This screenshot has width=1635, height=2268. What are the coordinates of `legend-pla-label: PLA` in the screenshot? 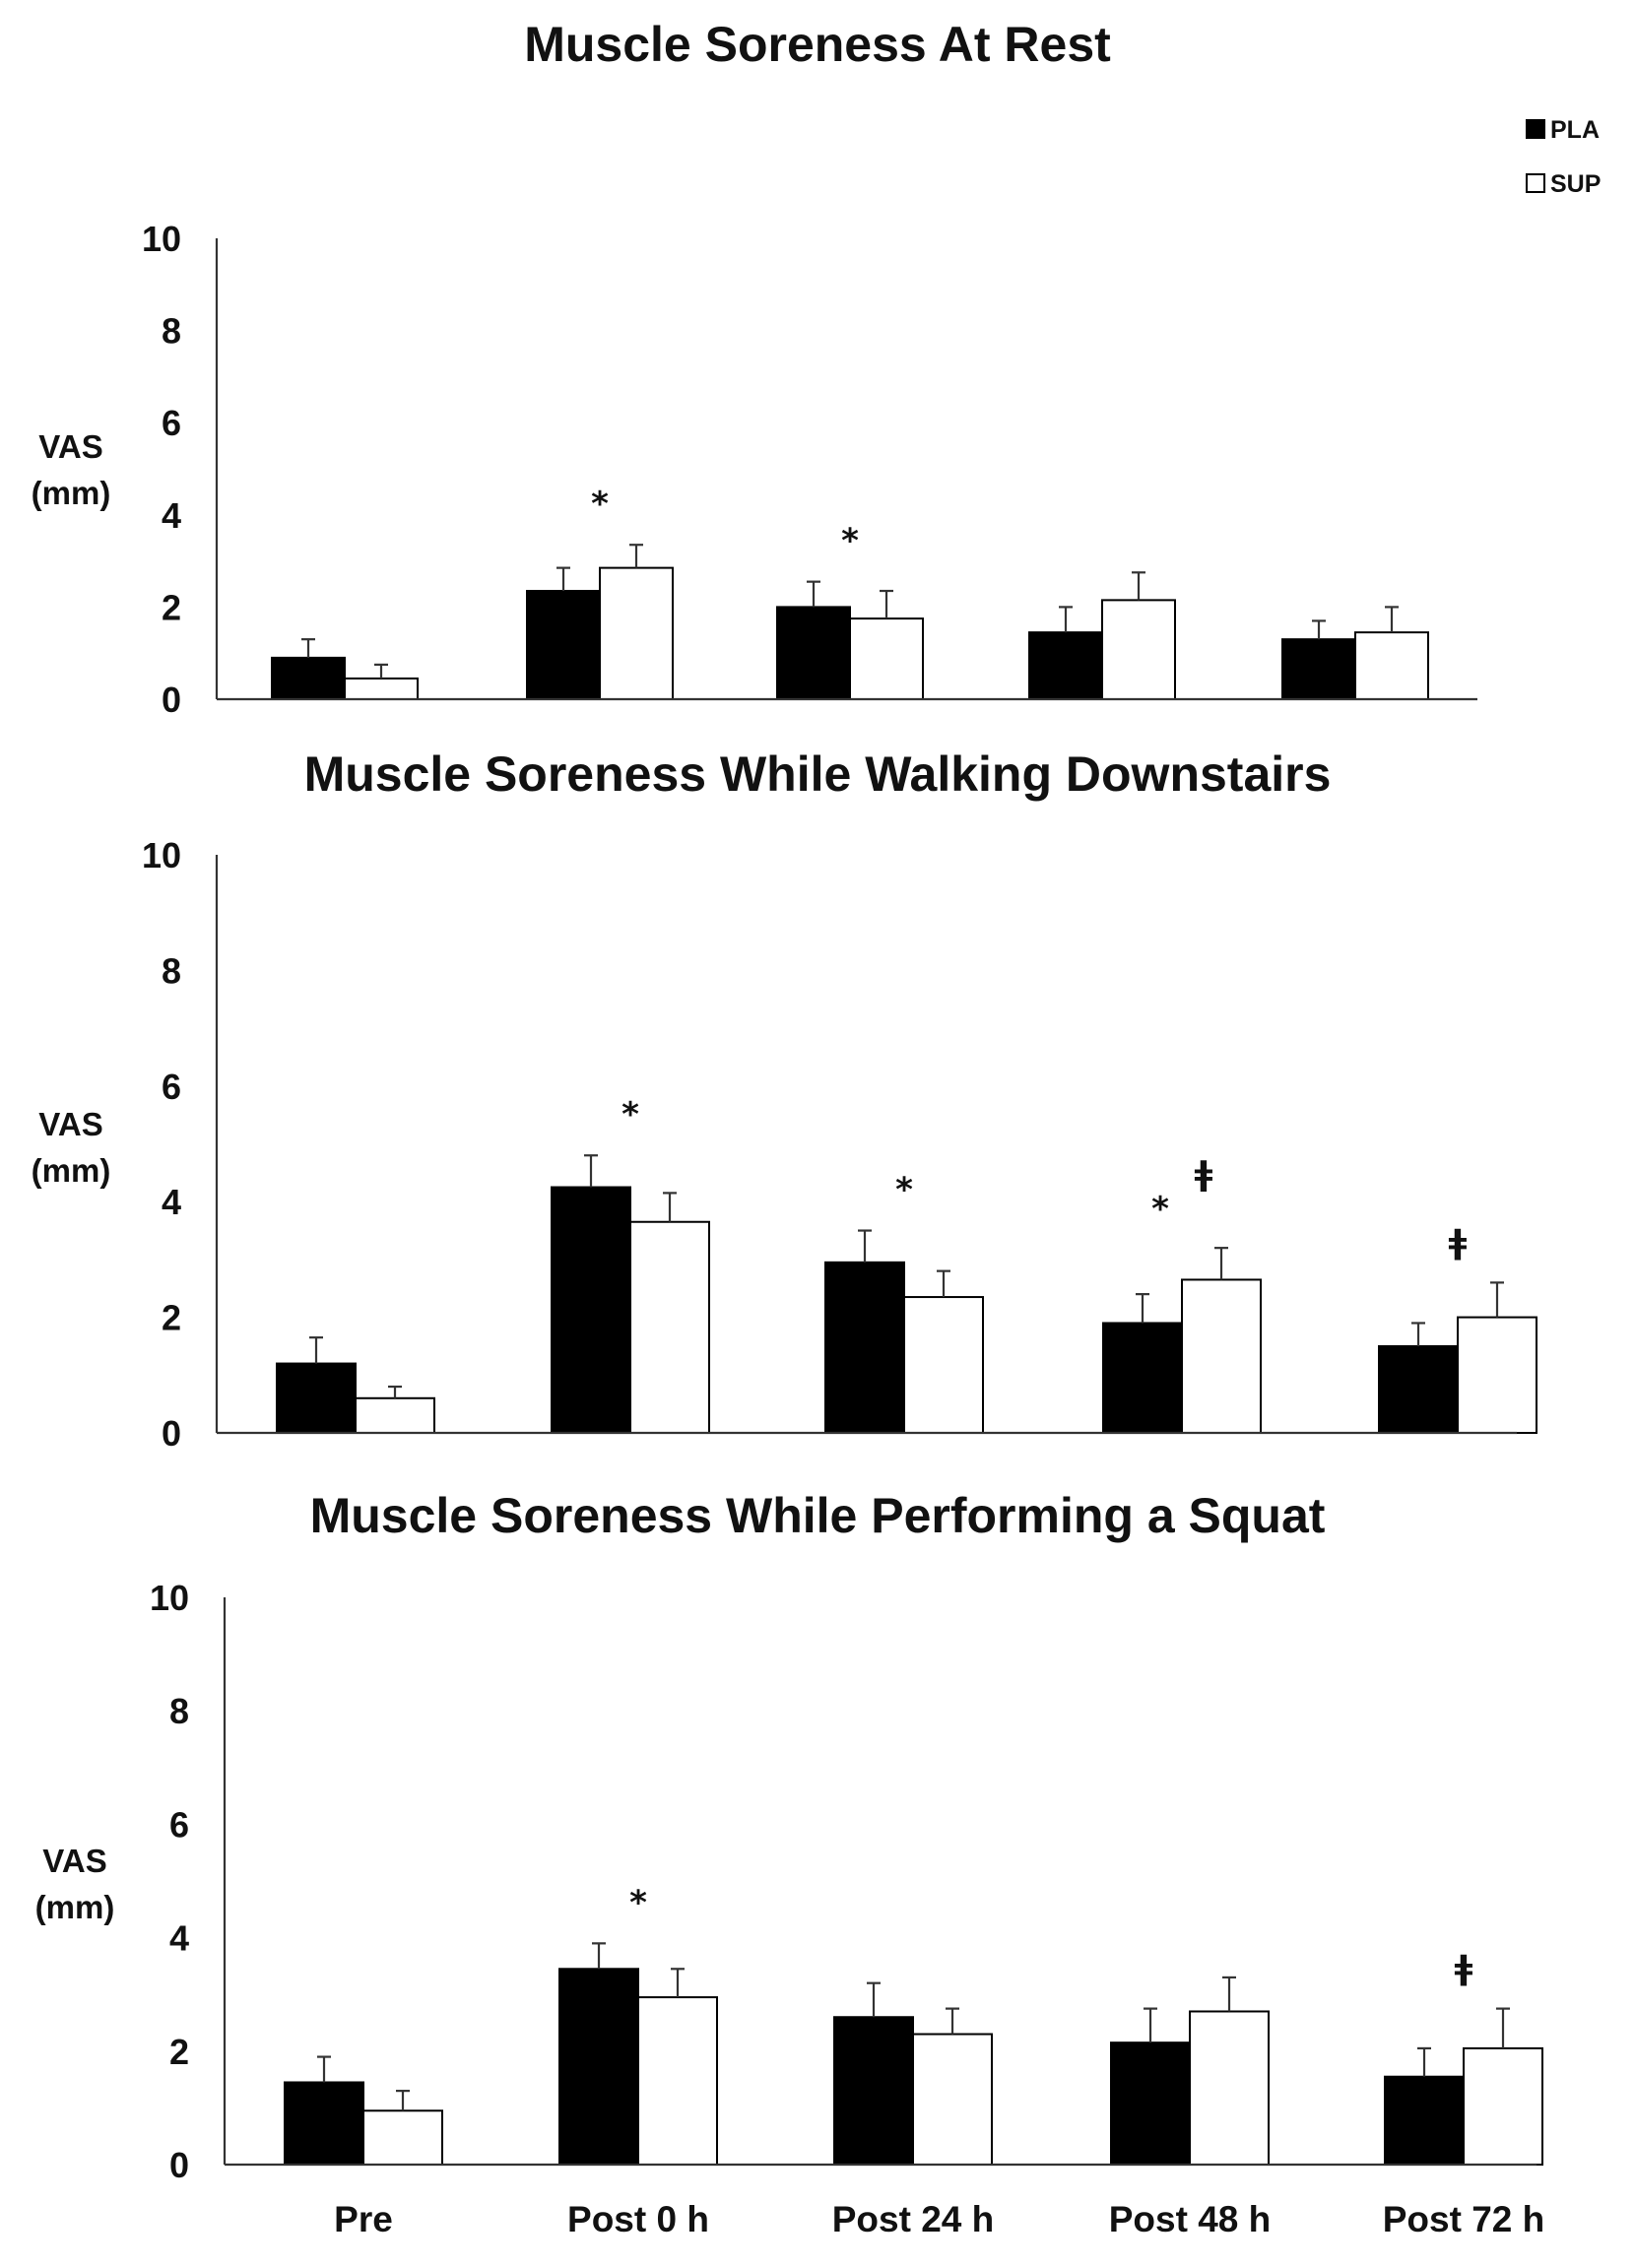 It's located at (1575, 130).